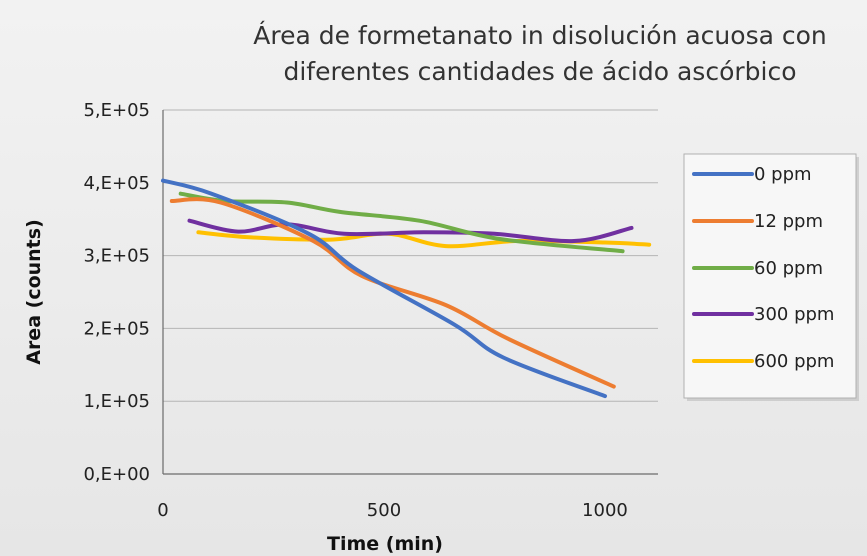 Image resolution: width=867 pixels, height=556 pixels. I want to click on y-tick-labels: 0,E+00 1,E+05 2,E+05 3,E+05 4,E+05 5,E+05, so click(116, 292).